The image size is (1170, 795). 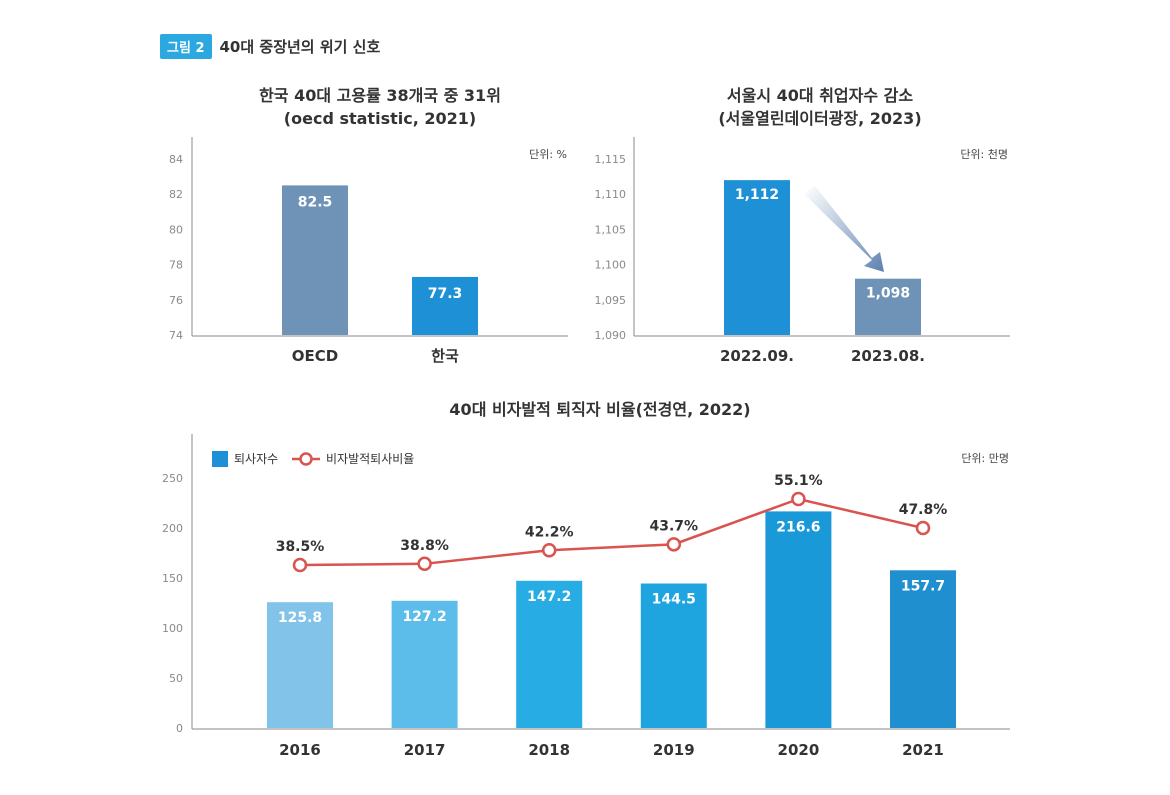 What do you see at coordinates (300, 547) in the screenshot?
I see `line-point-label: 38.5%` at bounding box center [300, 547].